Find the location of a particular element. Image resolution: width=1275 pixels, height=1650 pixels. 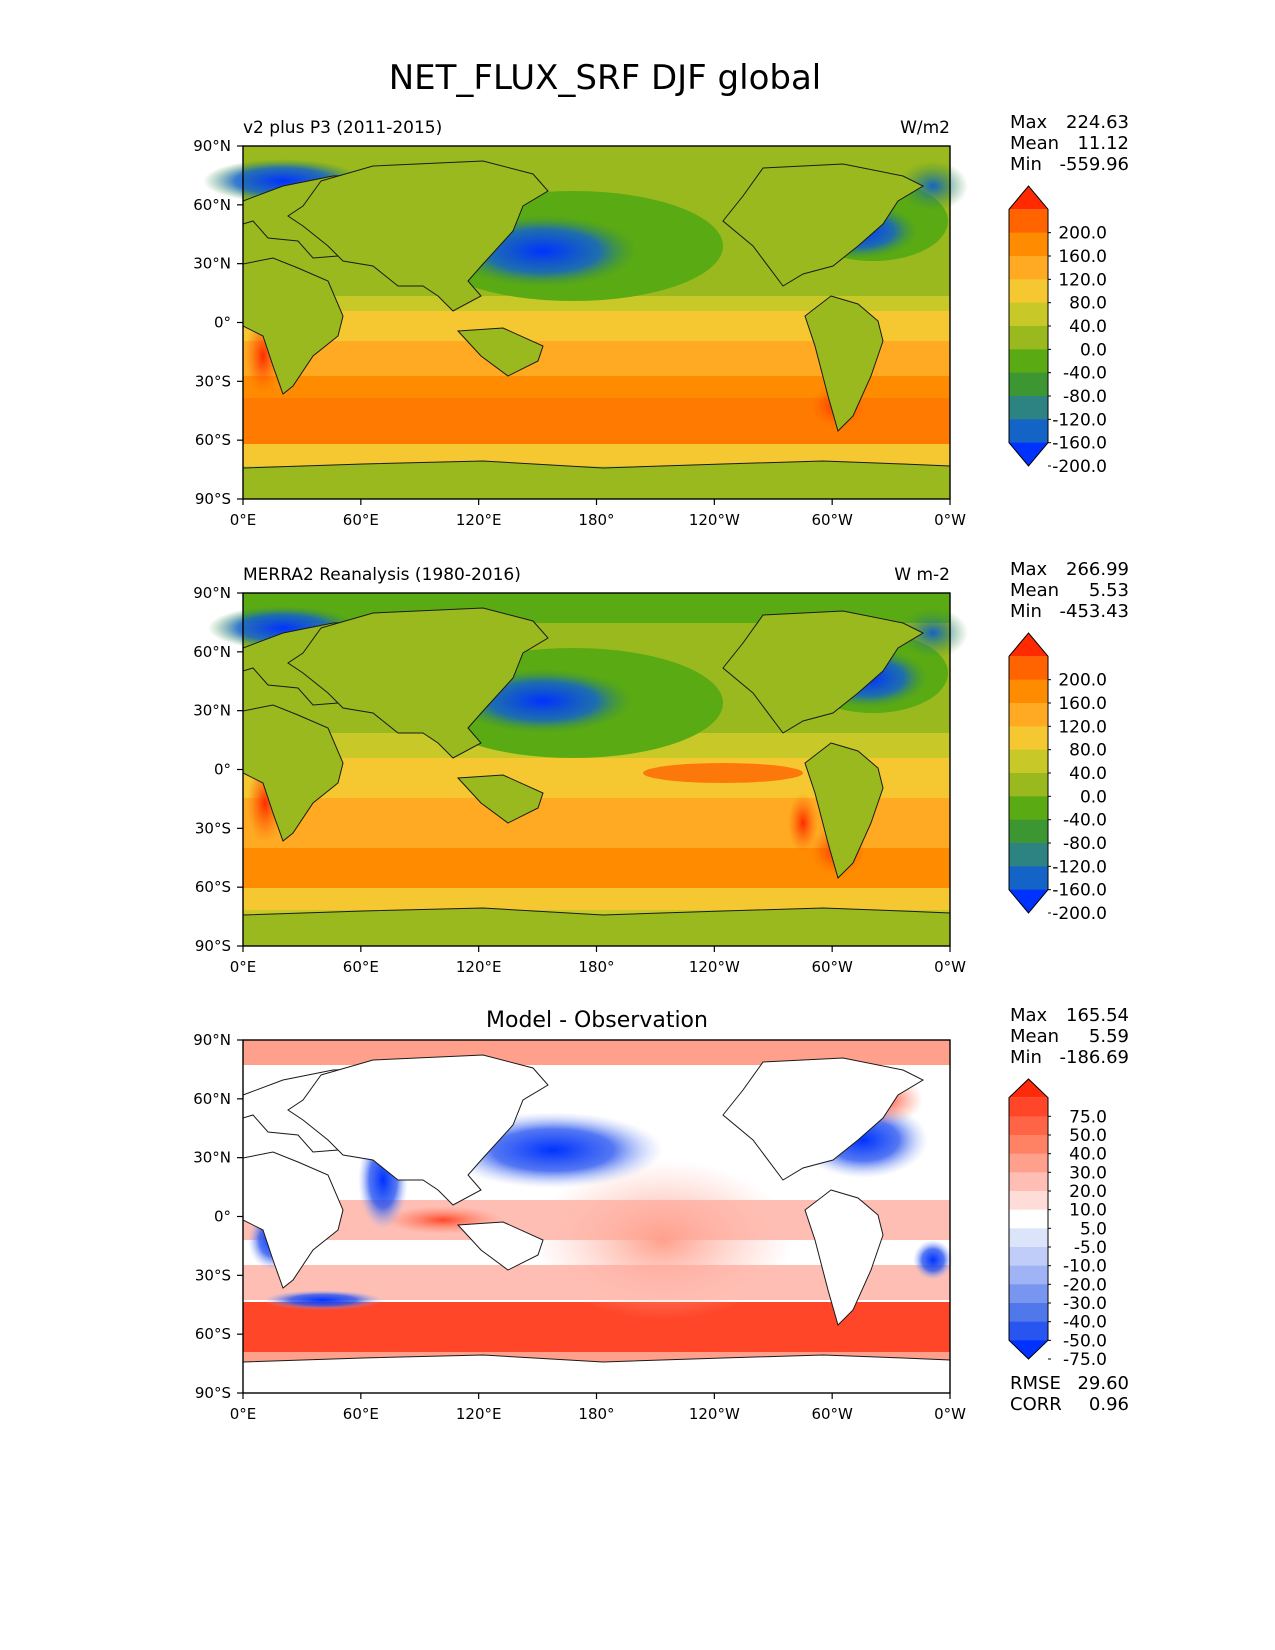

x-tick-label: 0°W is located at coordinates (950, 1414).